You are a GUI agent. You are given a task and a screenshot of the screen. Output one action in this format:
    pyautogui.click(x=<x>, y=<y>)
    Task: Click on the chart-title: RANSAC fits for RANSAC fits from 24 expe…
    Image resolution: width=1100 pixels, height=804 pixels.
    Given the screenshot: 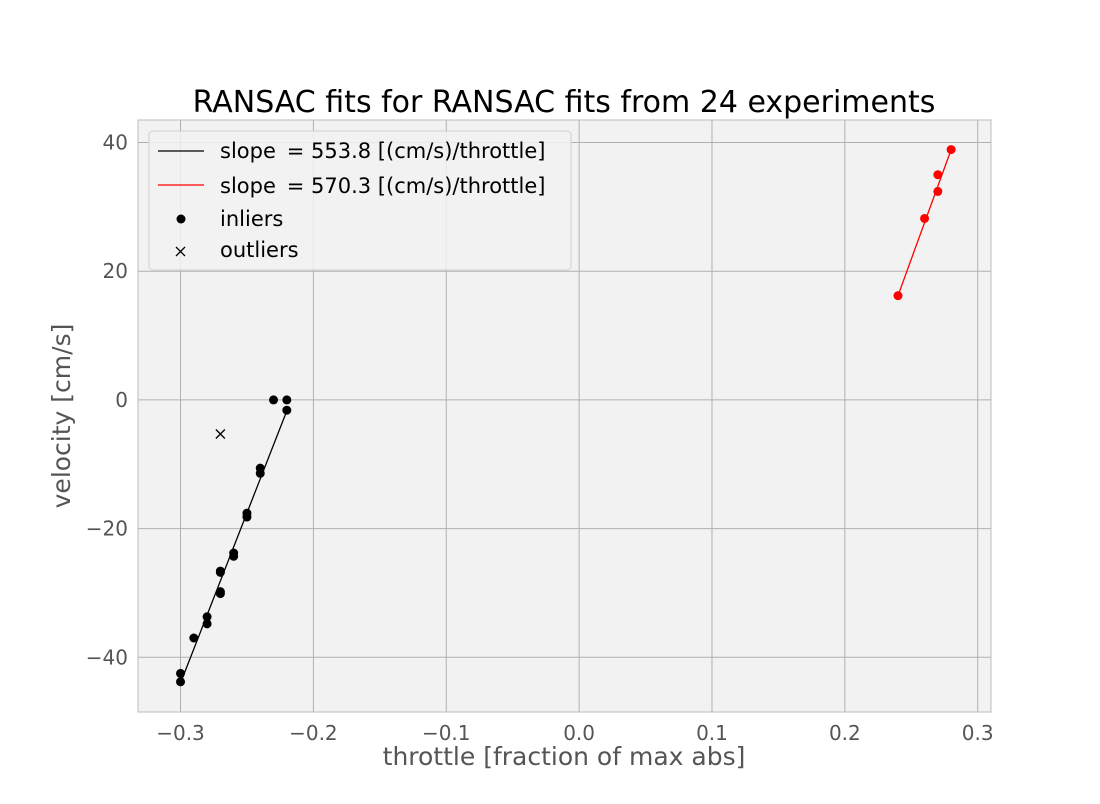 What is the action you would take?
    pyautogui.click(x=564, y=102)
    